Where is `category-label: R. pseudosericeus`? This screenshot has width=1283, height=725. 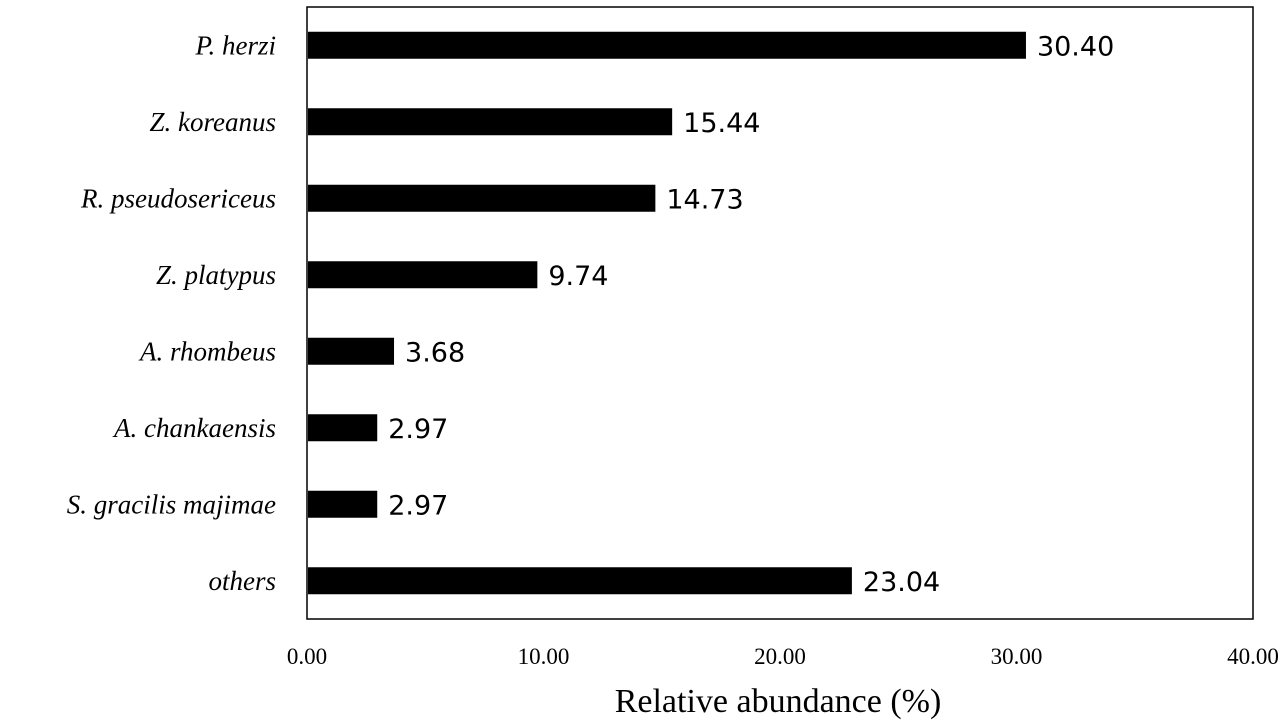 category-label: R. pseudosericeus is located at coordinates (178, 198).